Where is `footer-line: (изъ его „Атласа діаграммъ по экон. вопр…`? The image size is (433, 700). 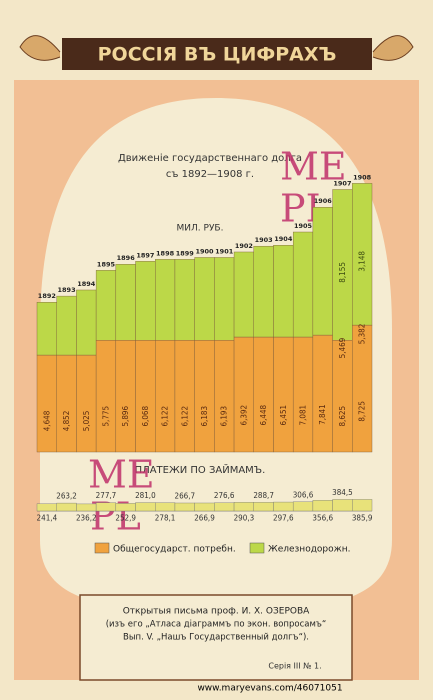
footer-line: (изъ его „Атласа діаграммъ по экон. вопр… is located at coordinates (216, 625).